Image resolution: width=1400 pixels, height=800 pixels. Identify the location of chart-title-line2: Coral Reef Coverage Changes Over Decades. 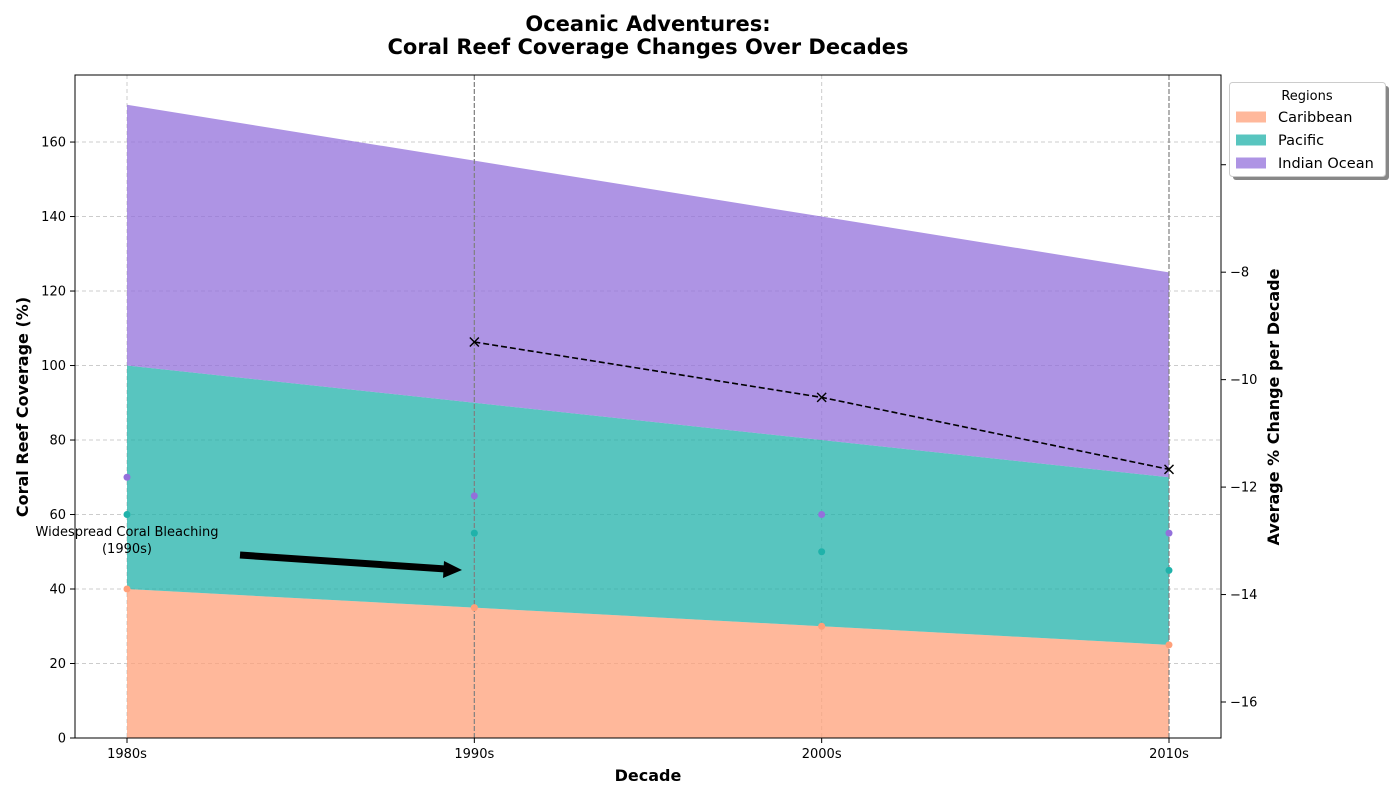
(648, 47).